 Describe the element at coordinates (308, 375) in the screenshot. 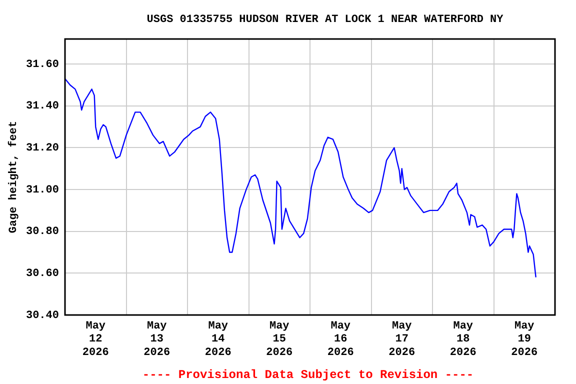

I see `text: ---- Provisional Data Subject to Revision ----` at that location.